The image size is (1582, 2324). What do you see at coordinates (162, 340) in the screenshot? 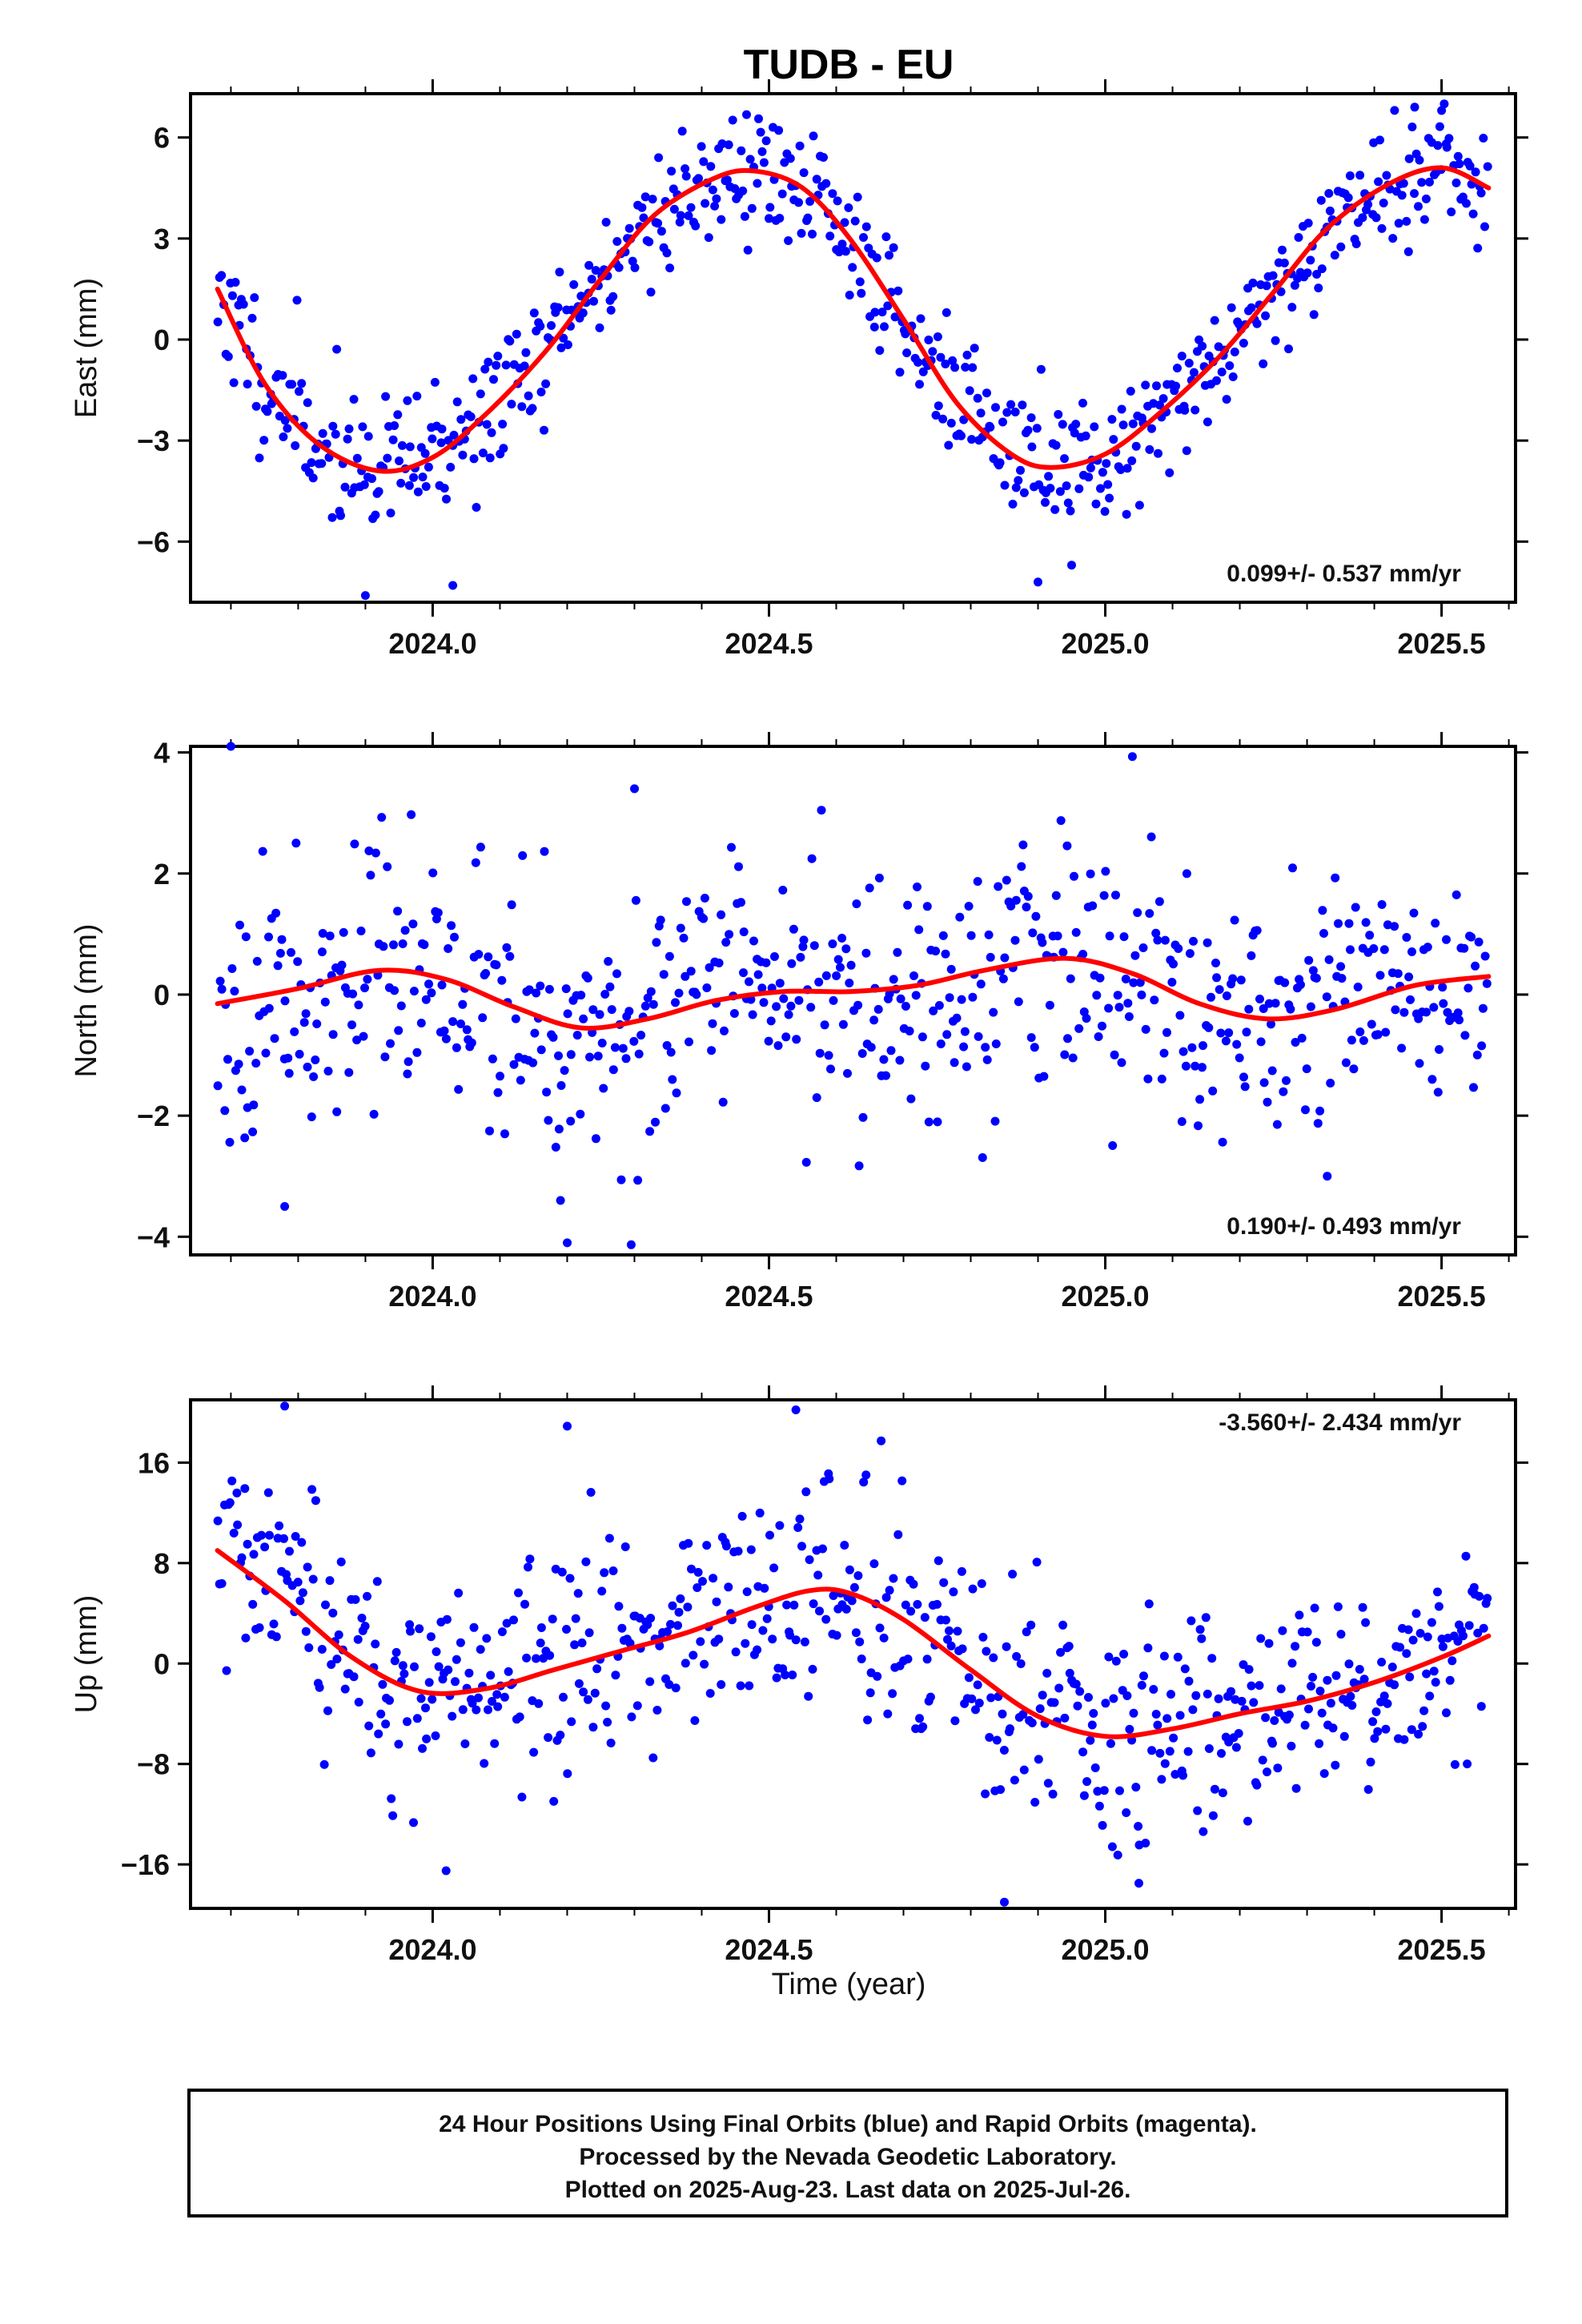
I see `y-tick-label: 0` at bounding box center [162, 340].